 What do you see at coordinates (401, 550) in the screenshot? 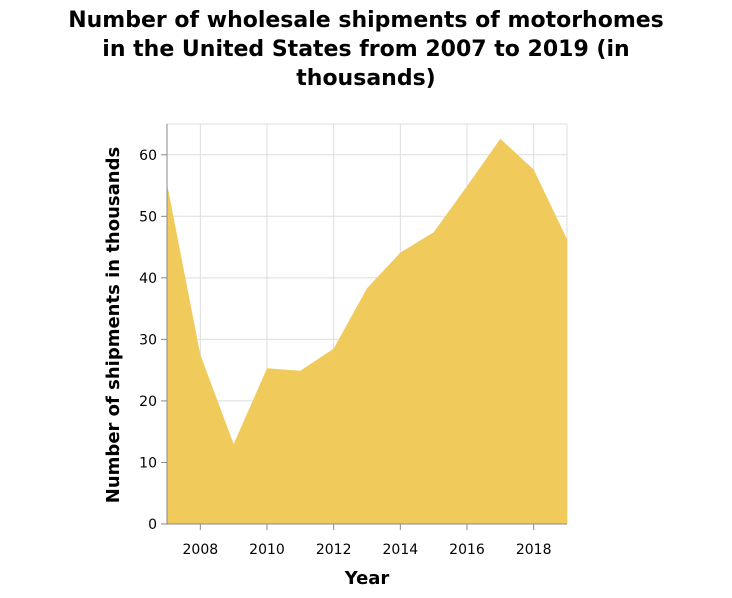
I see `x-tick-label-2014: 2014` at bounding box center [401, 550].